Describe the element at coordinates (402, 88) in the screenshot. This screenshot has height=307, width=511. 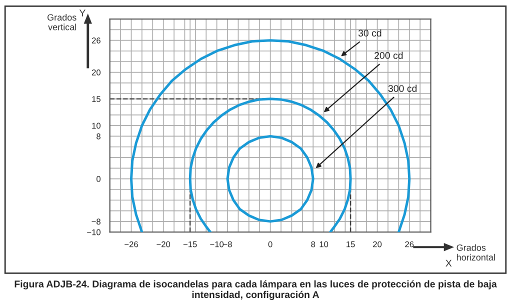
I see `annotation: 300 cd` at that location.